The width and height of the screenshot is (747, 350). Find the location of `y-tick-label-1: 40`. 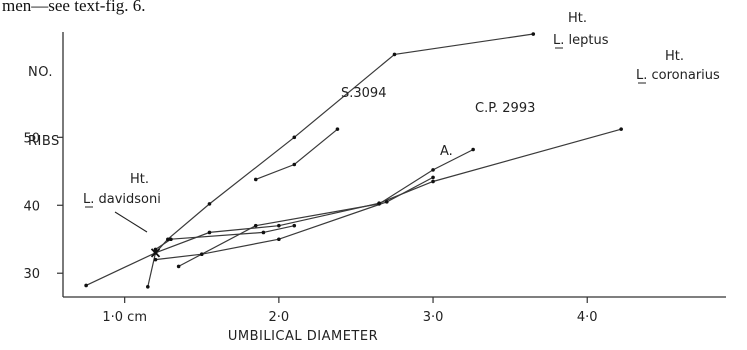

y-tick-label-1: 40 is located at coordinates (31, 206).